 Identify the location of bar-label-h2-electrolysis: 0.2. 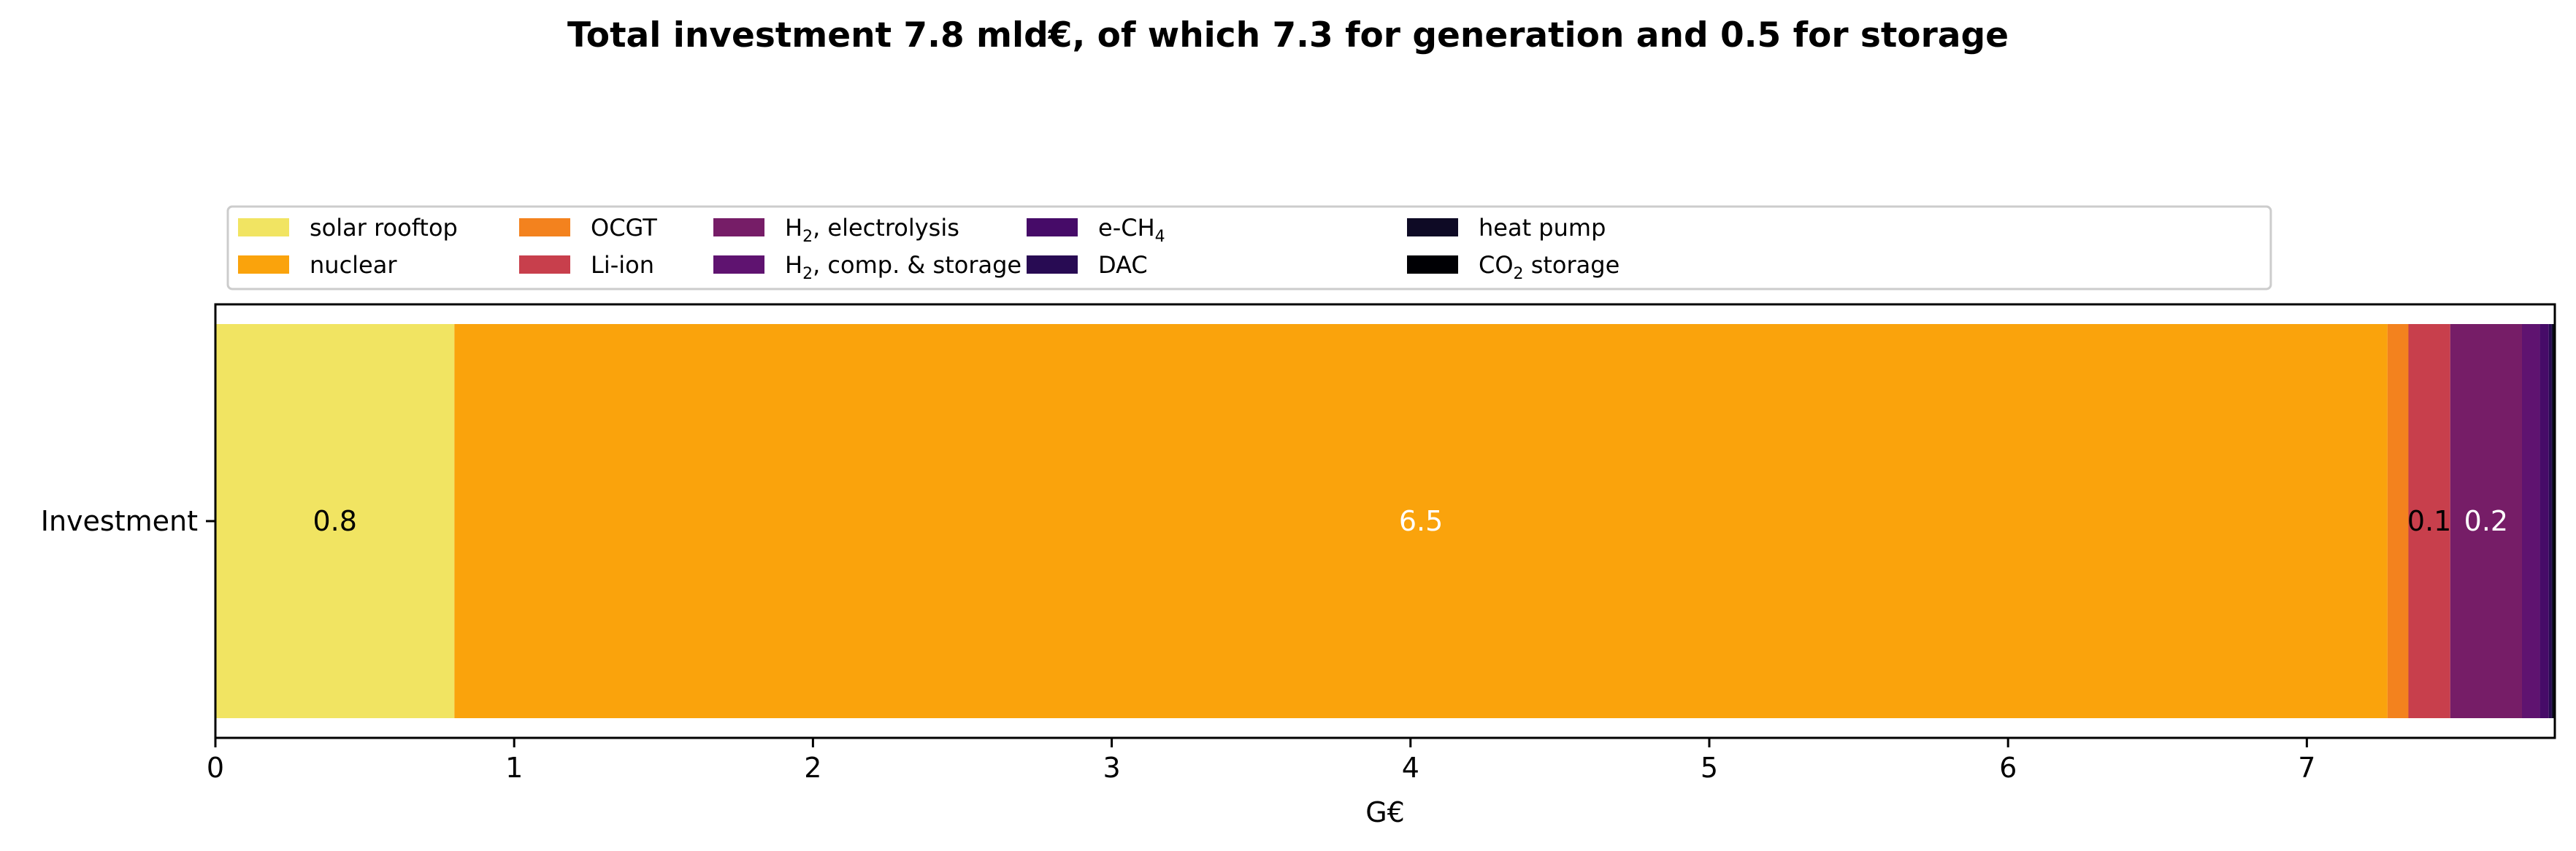
(2486, 521).